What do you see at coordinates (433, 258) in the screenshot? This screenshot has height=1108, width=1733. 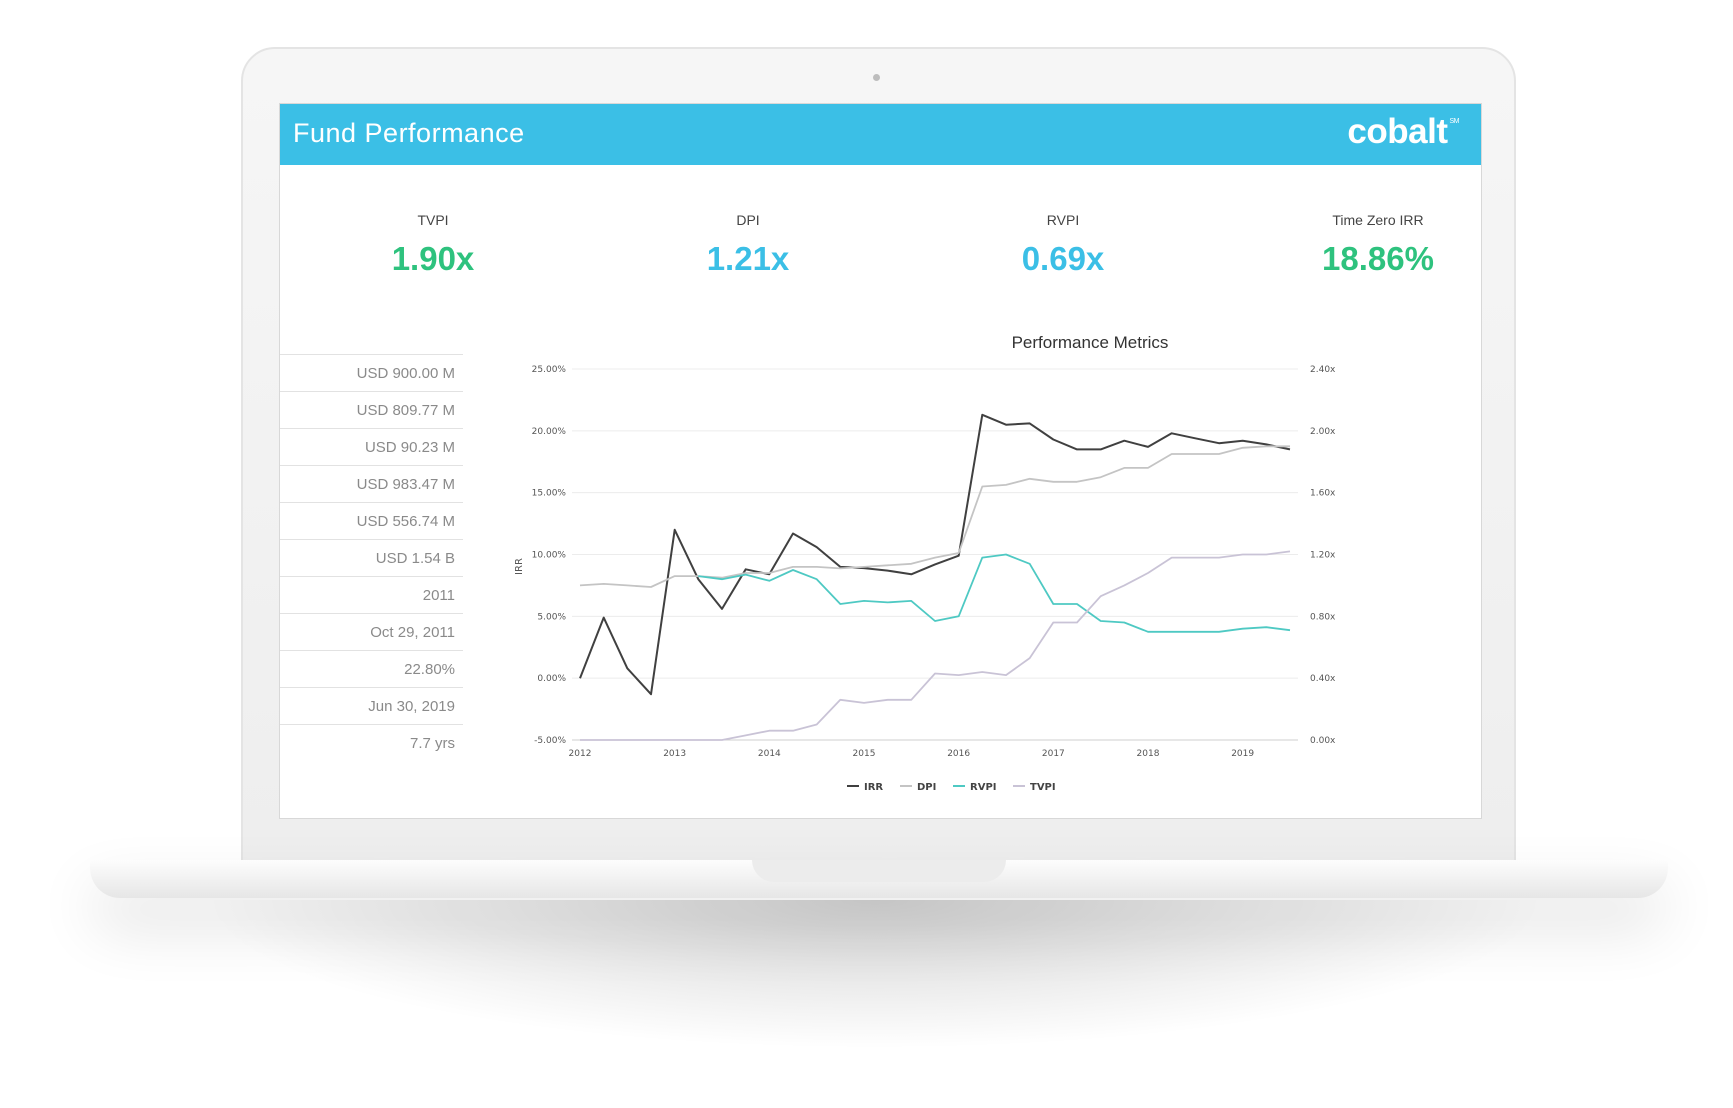 I see `kpi-value: 1.90x` at bounding box center [433, 258].